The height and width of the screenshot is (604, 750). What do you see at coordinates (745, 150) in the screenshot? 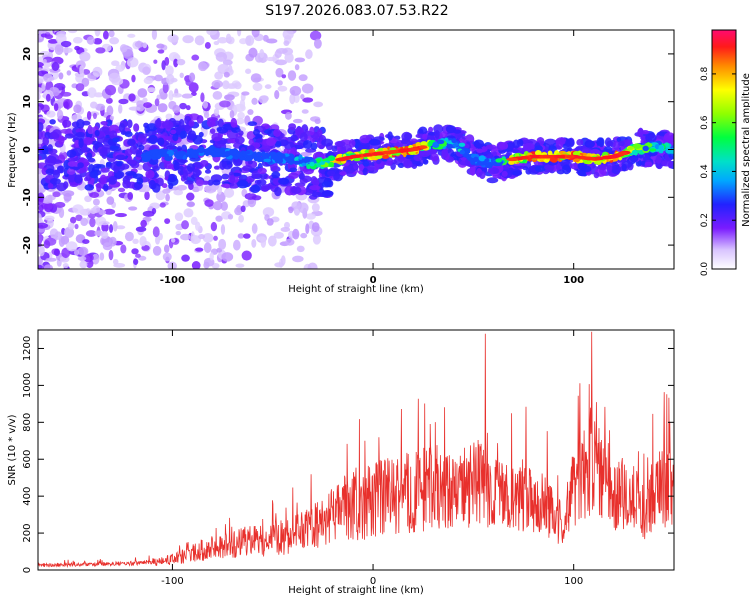
I see `colorbar-label: Normalized spectral amplitude` at bounding box center [745, 150].